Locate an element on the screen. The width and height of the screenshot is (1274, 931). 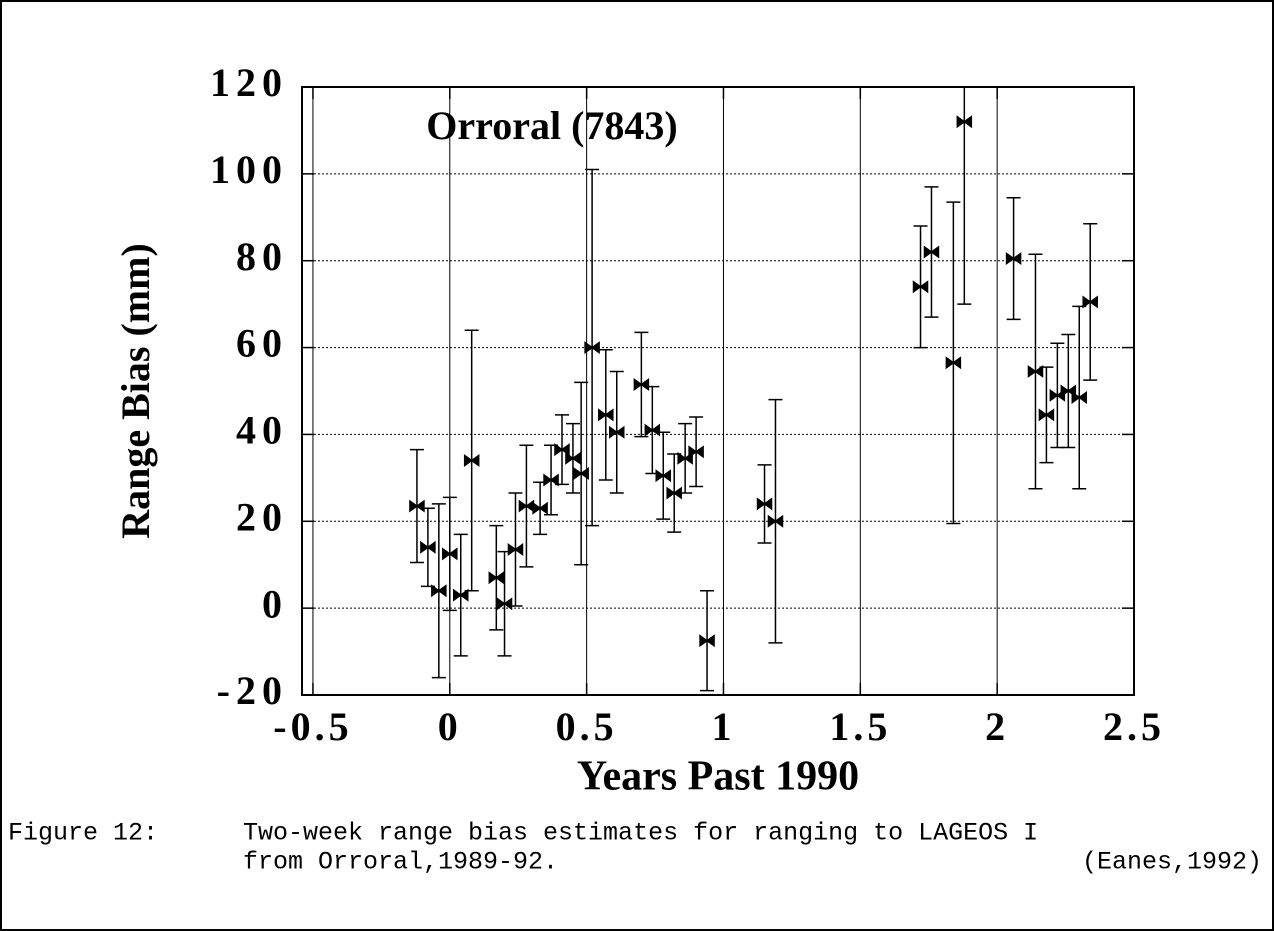
x-tick-label: 1.5 is located at coordinates (860, 726).